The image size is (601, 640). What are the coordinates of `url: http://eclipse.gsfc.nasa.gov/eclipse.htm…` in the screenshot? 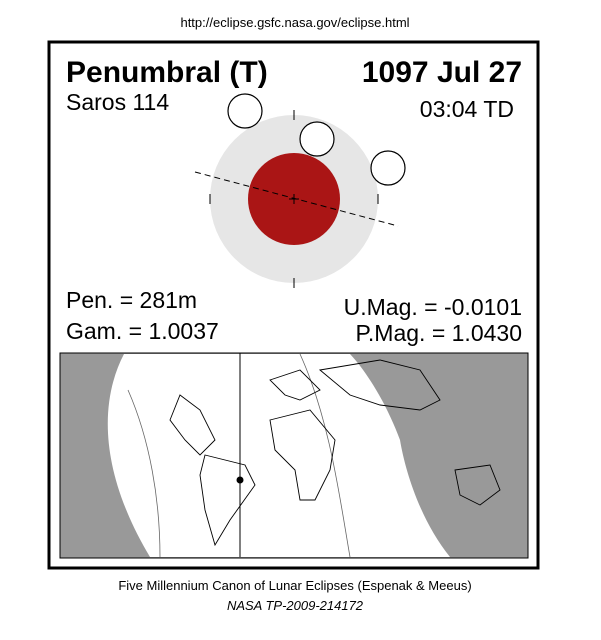 It's located at (294, 22).